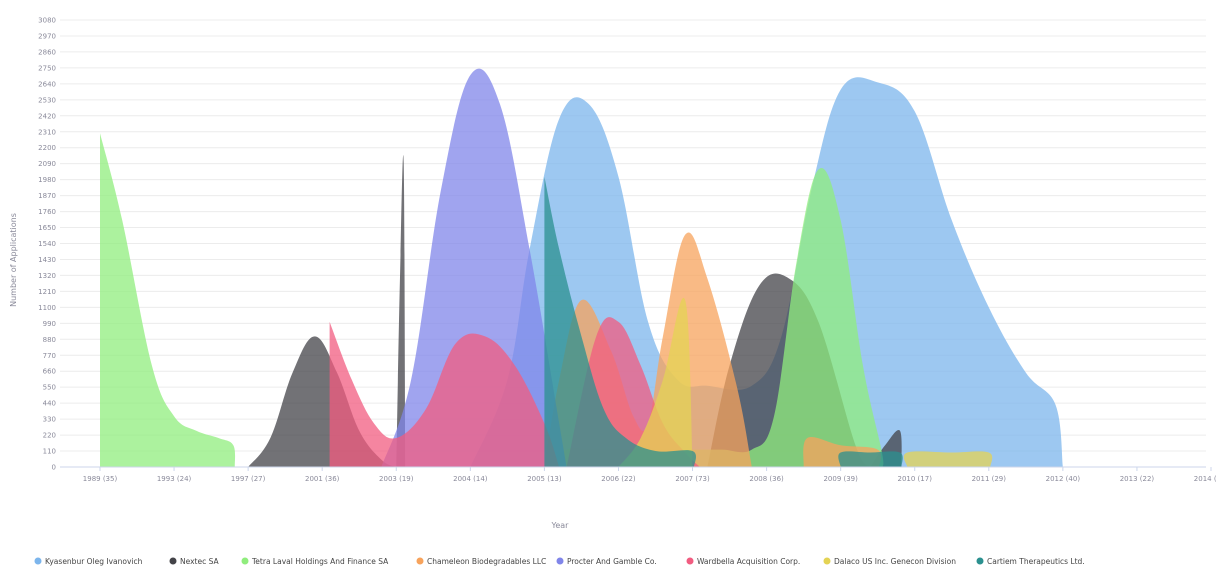  Describe the element at coordinates (47, 100) in the screenshot. I see `y-tick-label: 2530` at that location.